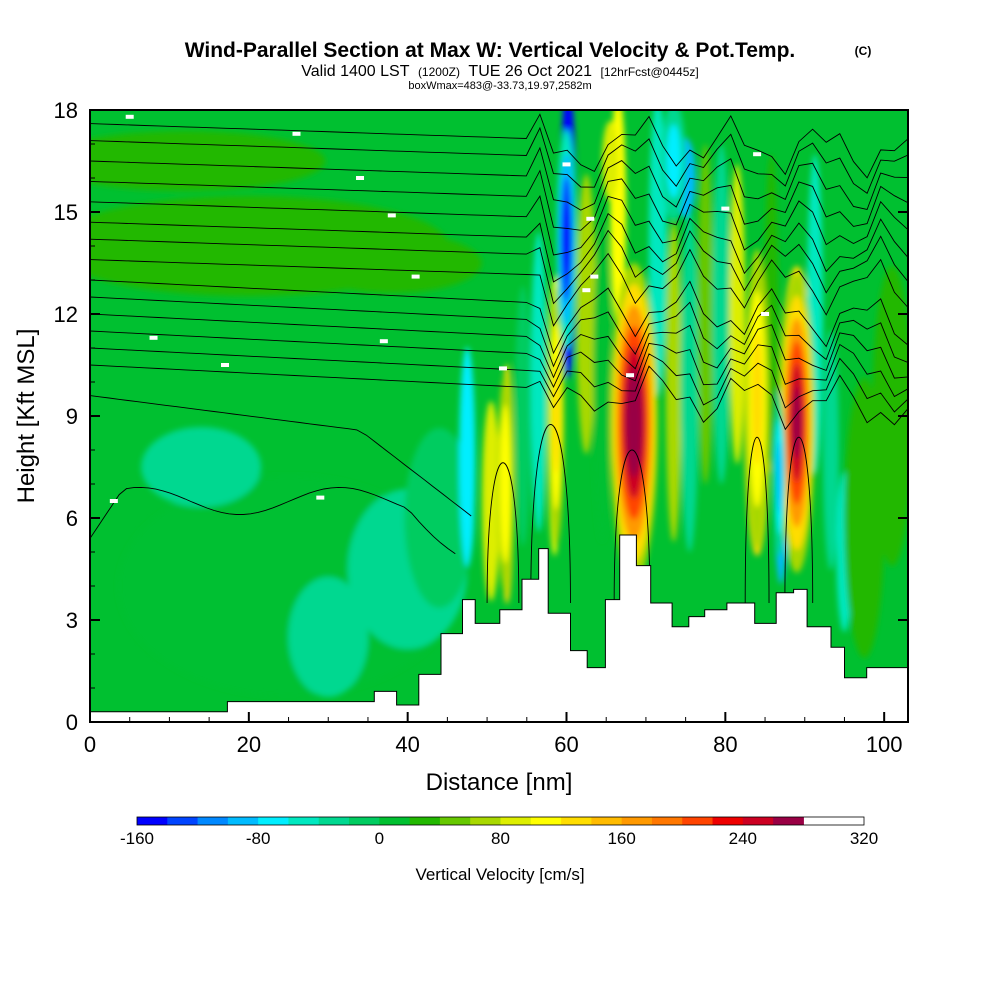 Image resolution: width=1000 pixels, height=1000 pixels. I want to click on colorbar-tick-label: -160, so click(137, 838).